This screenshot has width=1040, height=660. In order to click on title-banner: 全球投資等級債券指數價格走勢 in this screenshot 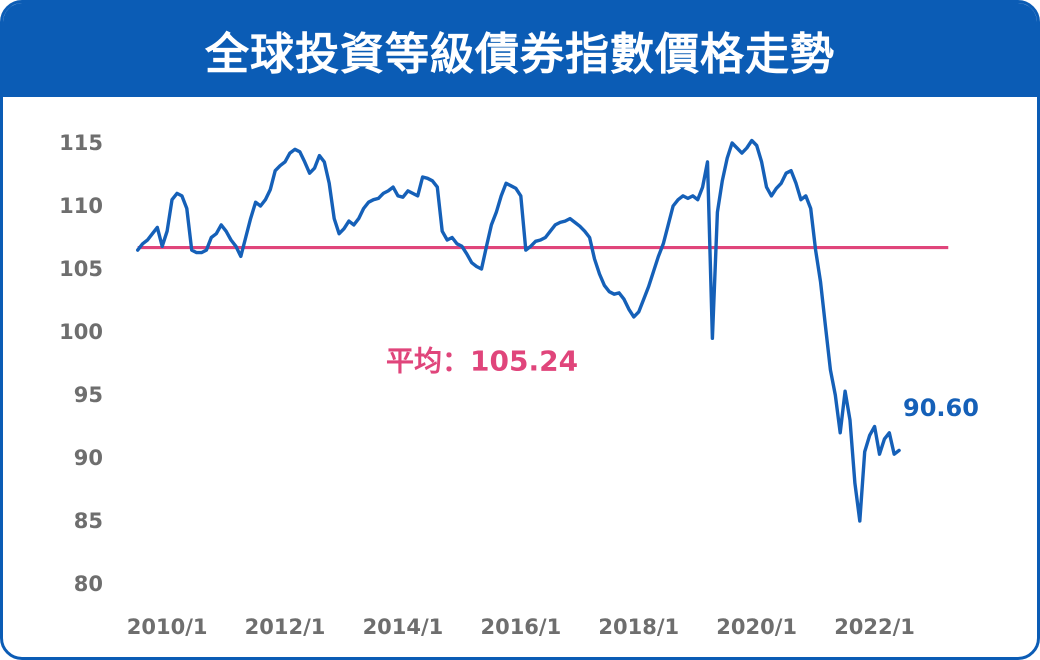, I will do `click(520, 50)`.